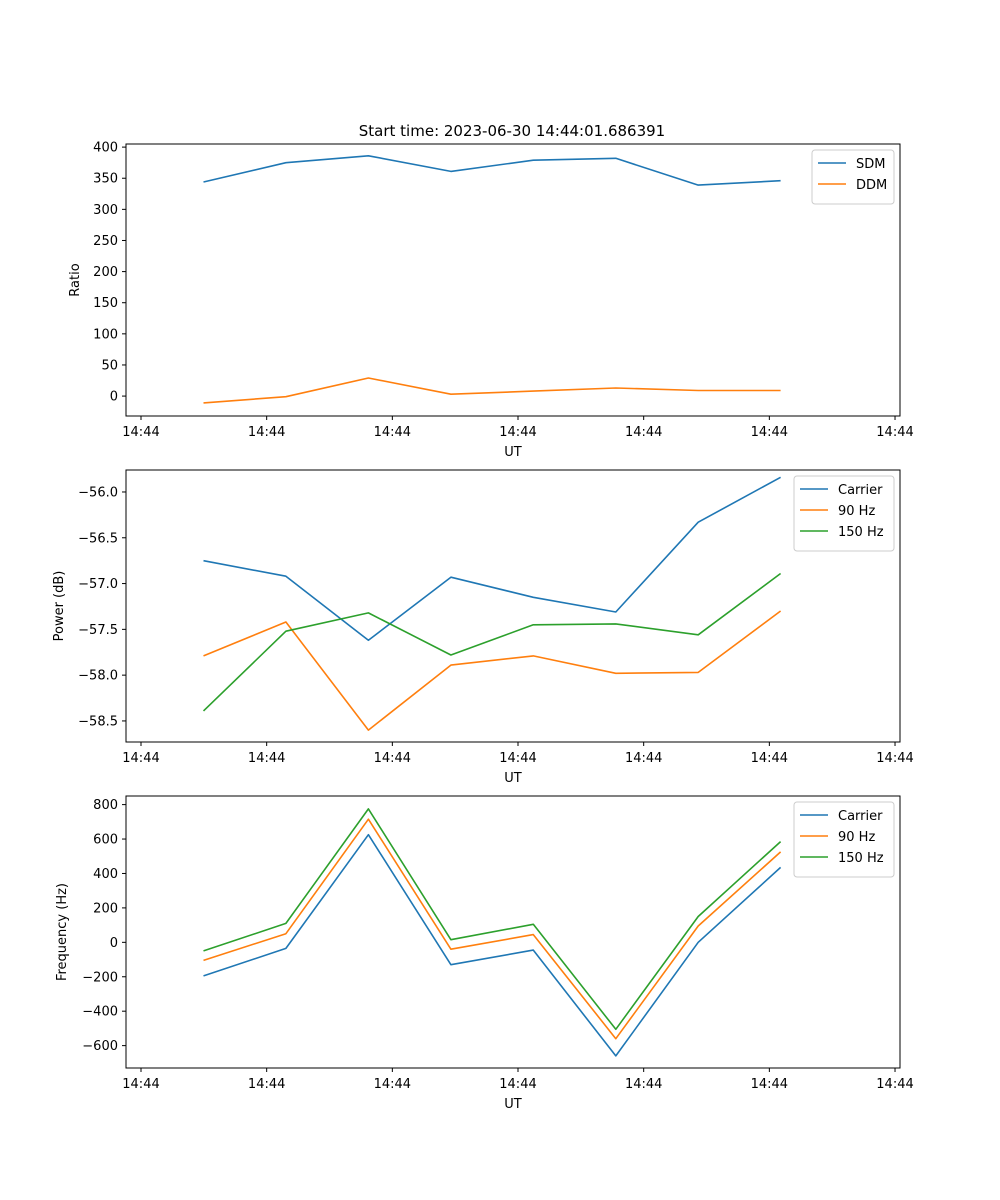  I want to click on y-tick-label: −57.5, so click(98, 630).